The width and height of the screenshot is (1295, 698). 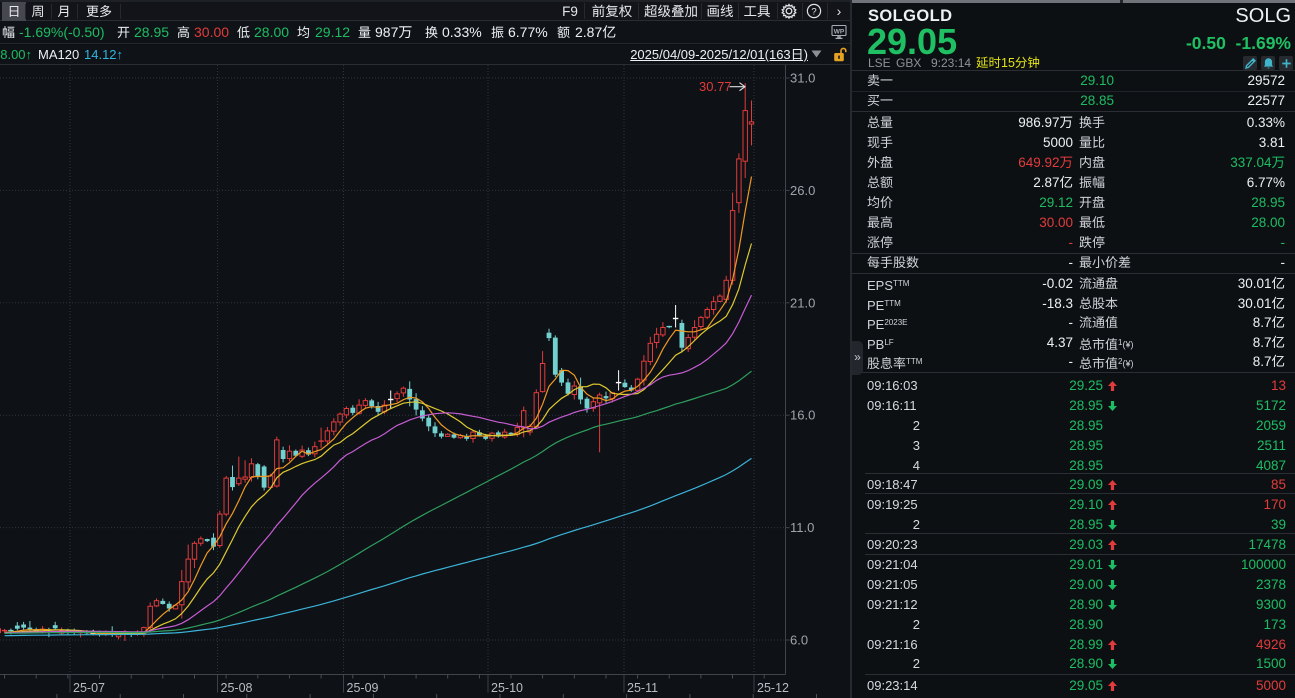 What do you see at coordinates (839, 31) in the screenshot?
I see `svg-text: WP` at bounding box center [839, 31].